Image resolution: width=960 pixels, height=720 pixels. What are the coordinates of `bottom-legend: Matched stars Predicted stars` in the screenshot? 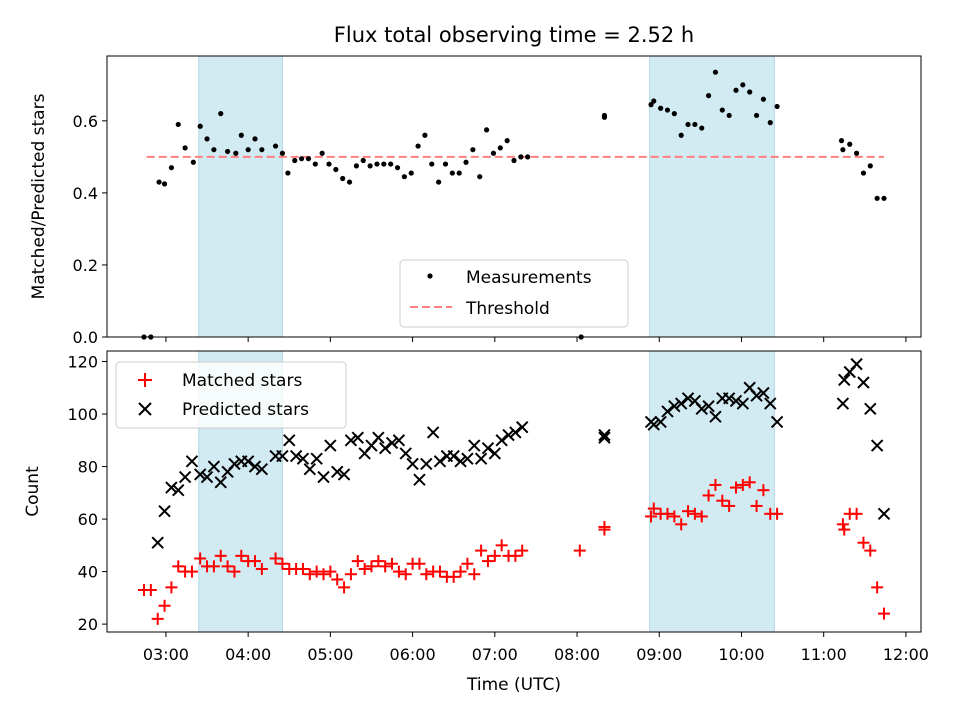 It's located at (231, 395).